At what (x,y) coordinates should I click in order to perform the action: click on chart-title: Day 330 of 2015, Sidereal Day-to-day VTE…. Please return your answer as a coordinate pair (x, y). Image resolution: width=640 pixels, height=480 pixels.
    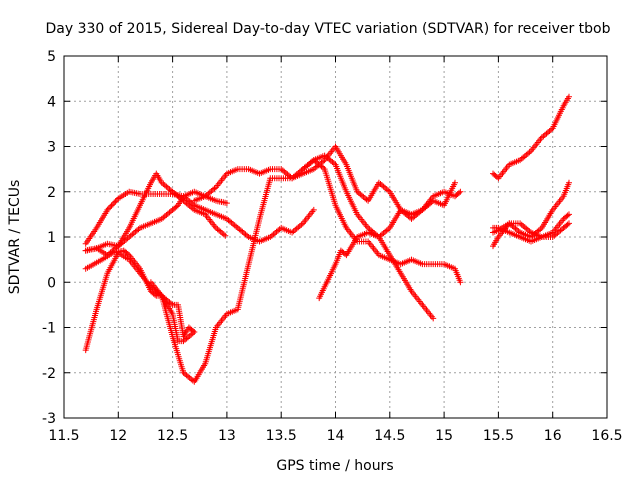
    Looking at the image, I should click on (327, 29).